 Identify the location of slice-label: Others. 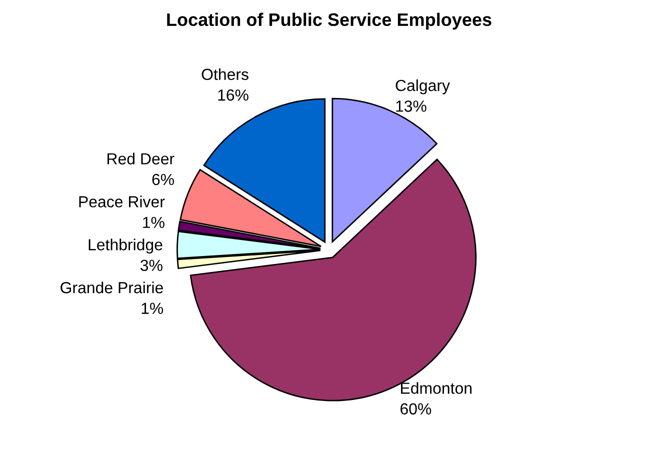
(225, 74).